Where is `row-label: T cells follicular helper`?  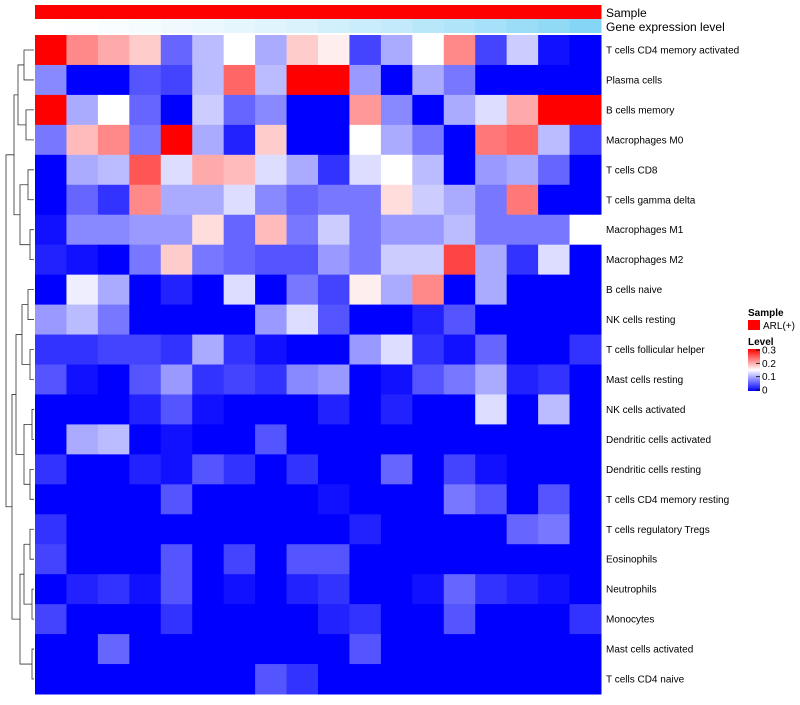 row-label: T cells follicular helper is located at coordinates (655, 350).